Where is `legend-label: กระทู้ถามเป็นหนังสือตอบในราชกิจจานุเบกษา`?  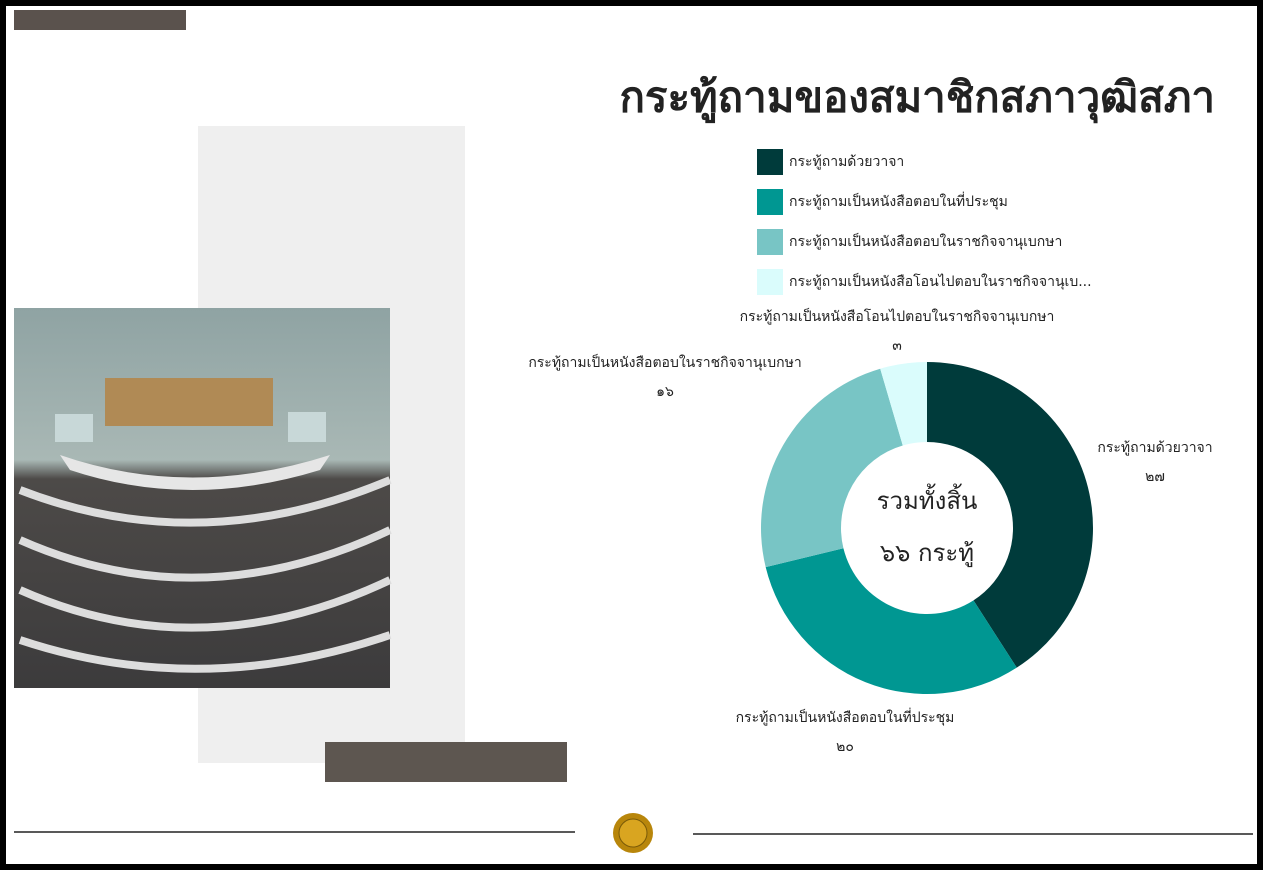 legend-label: กระทู้ถามเป็นหนังสือตอบในราชกิจจานุเบกษา is located at coordinates (925, 241).